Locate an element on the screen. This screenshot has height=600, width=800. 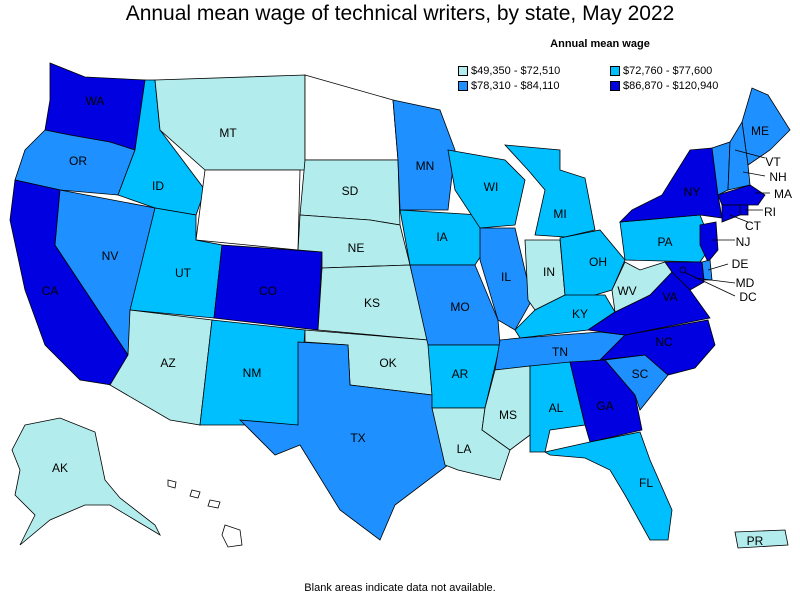
state-label-nv: NV is located at coordinates (110, 256).